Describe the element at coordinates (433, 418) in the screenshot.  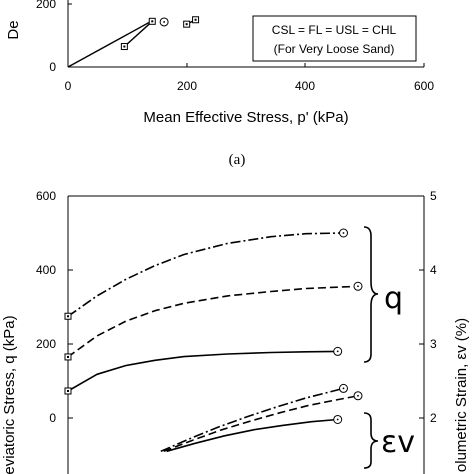
I see `right-y-tick-label: 2` at that location.